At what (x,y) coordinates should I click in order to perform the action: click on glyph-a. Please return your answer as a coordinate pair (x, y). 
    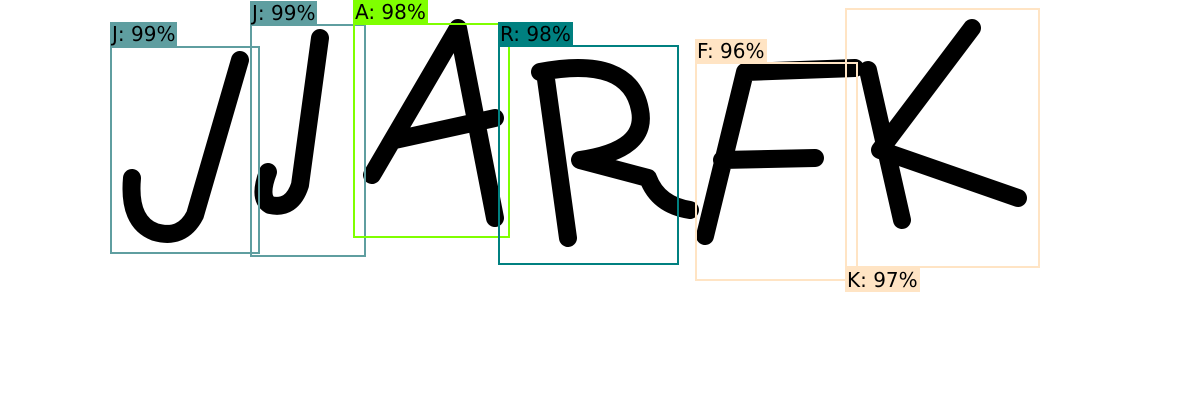
    Looking at the image, I should click on (433, 123).